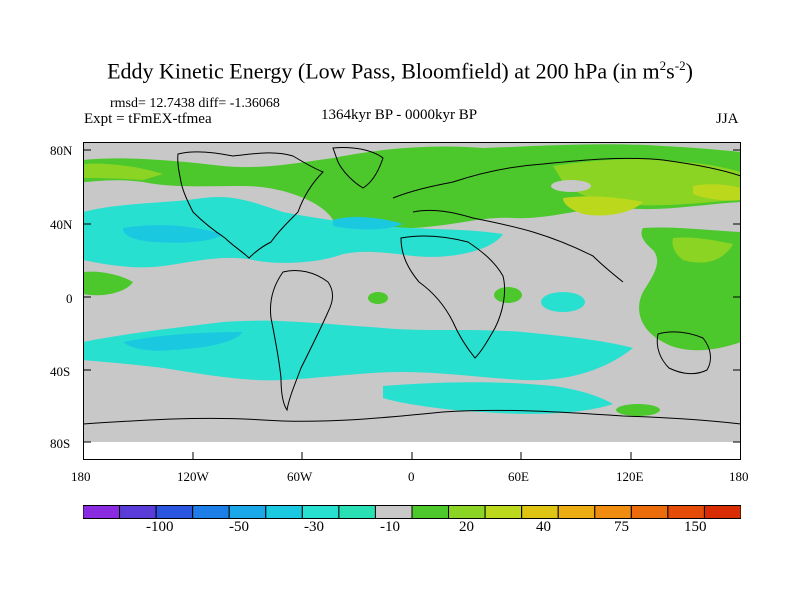  Describe the element at coordinates (563, 302) in the screenshot. I see `negative-spot-indian` at that location.